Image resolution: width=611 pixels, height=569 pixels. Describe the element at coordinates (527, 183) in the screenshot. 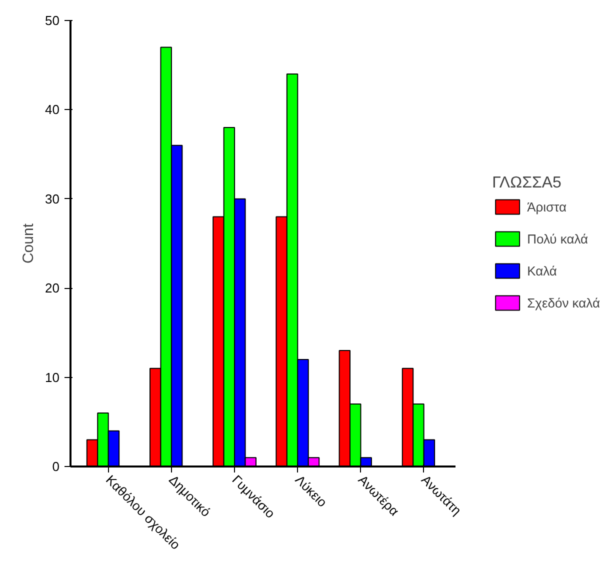

I see `legend-title: ΓΛΩΣΣΑ5` at that location.